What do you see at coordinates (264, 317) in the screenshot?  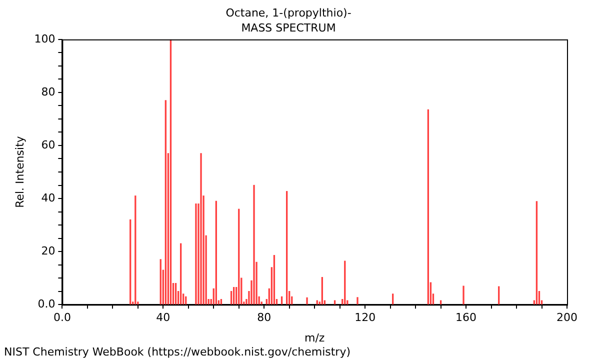 I see `x-tick-label: 80` at bounding box center [264, 317].